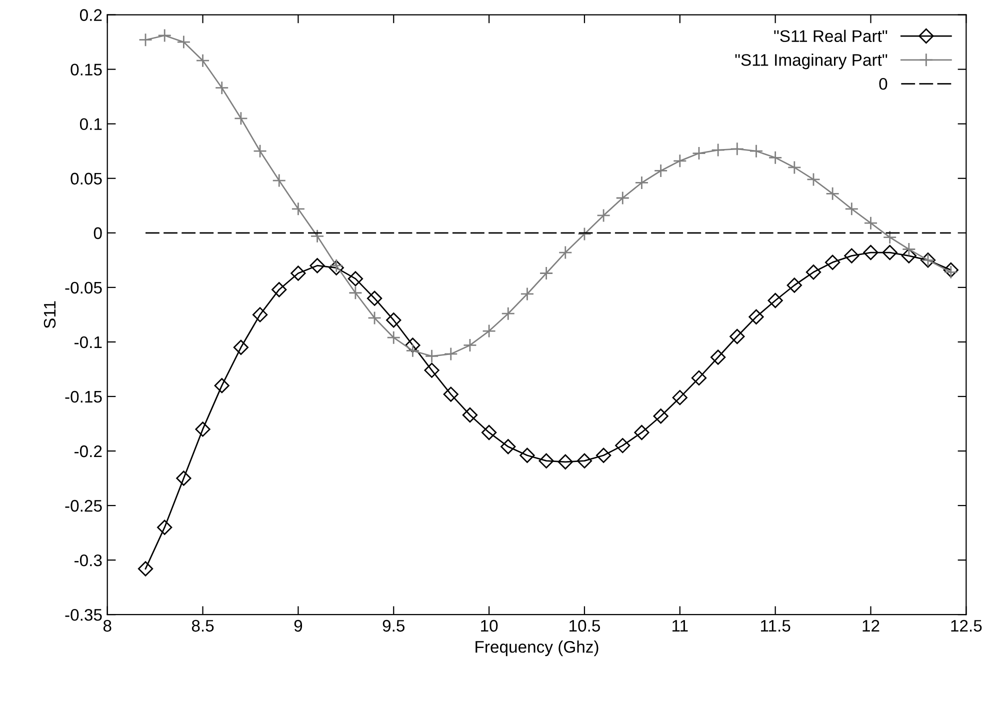 This screenshot has height=704, width=994. Describe the element at coordinates (91, 124) in the screenshot. I see `y-tick-label: 0.1` at that location.